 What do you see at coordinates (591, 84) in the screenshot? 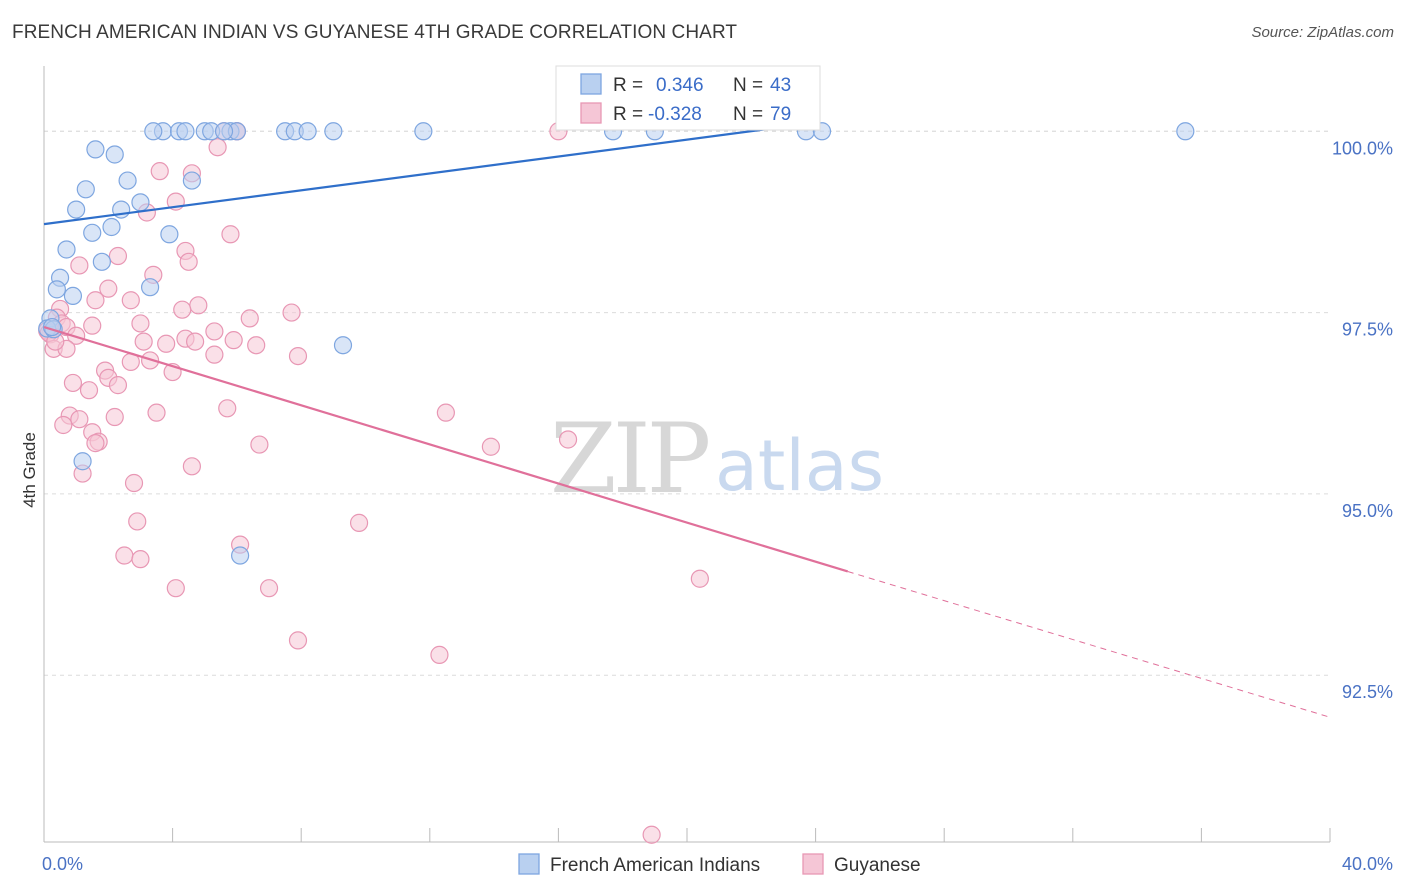
I see `stats-swatch-french` at bounding box center [591, 84].